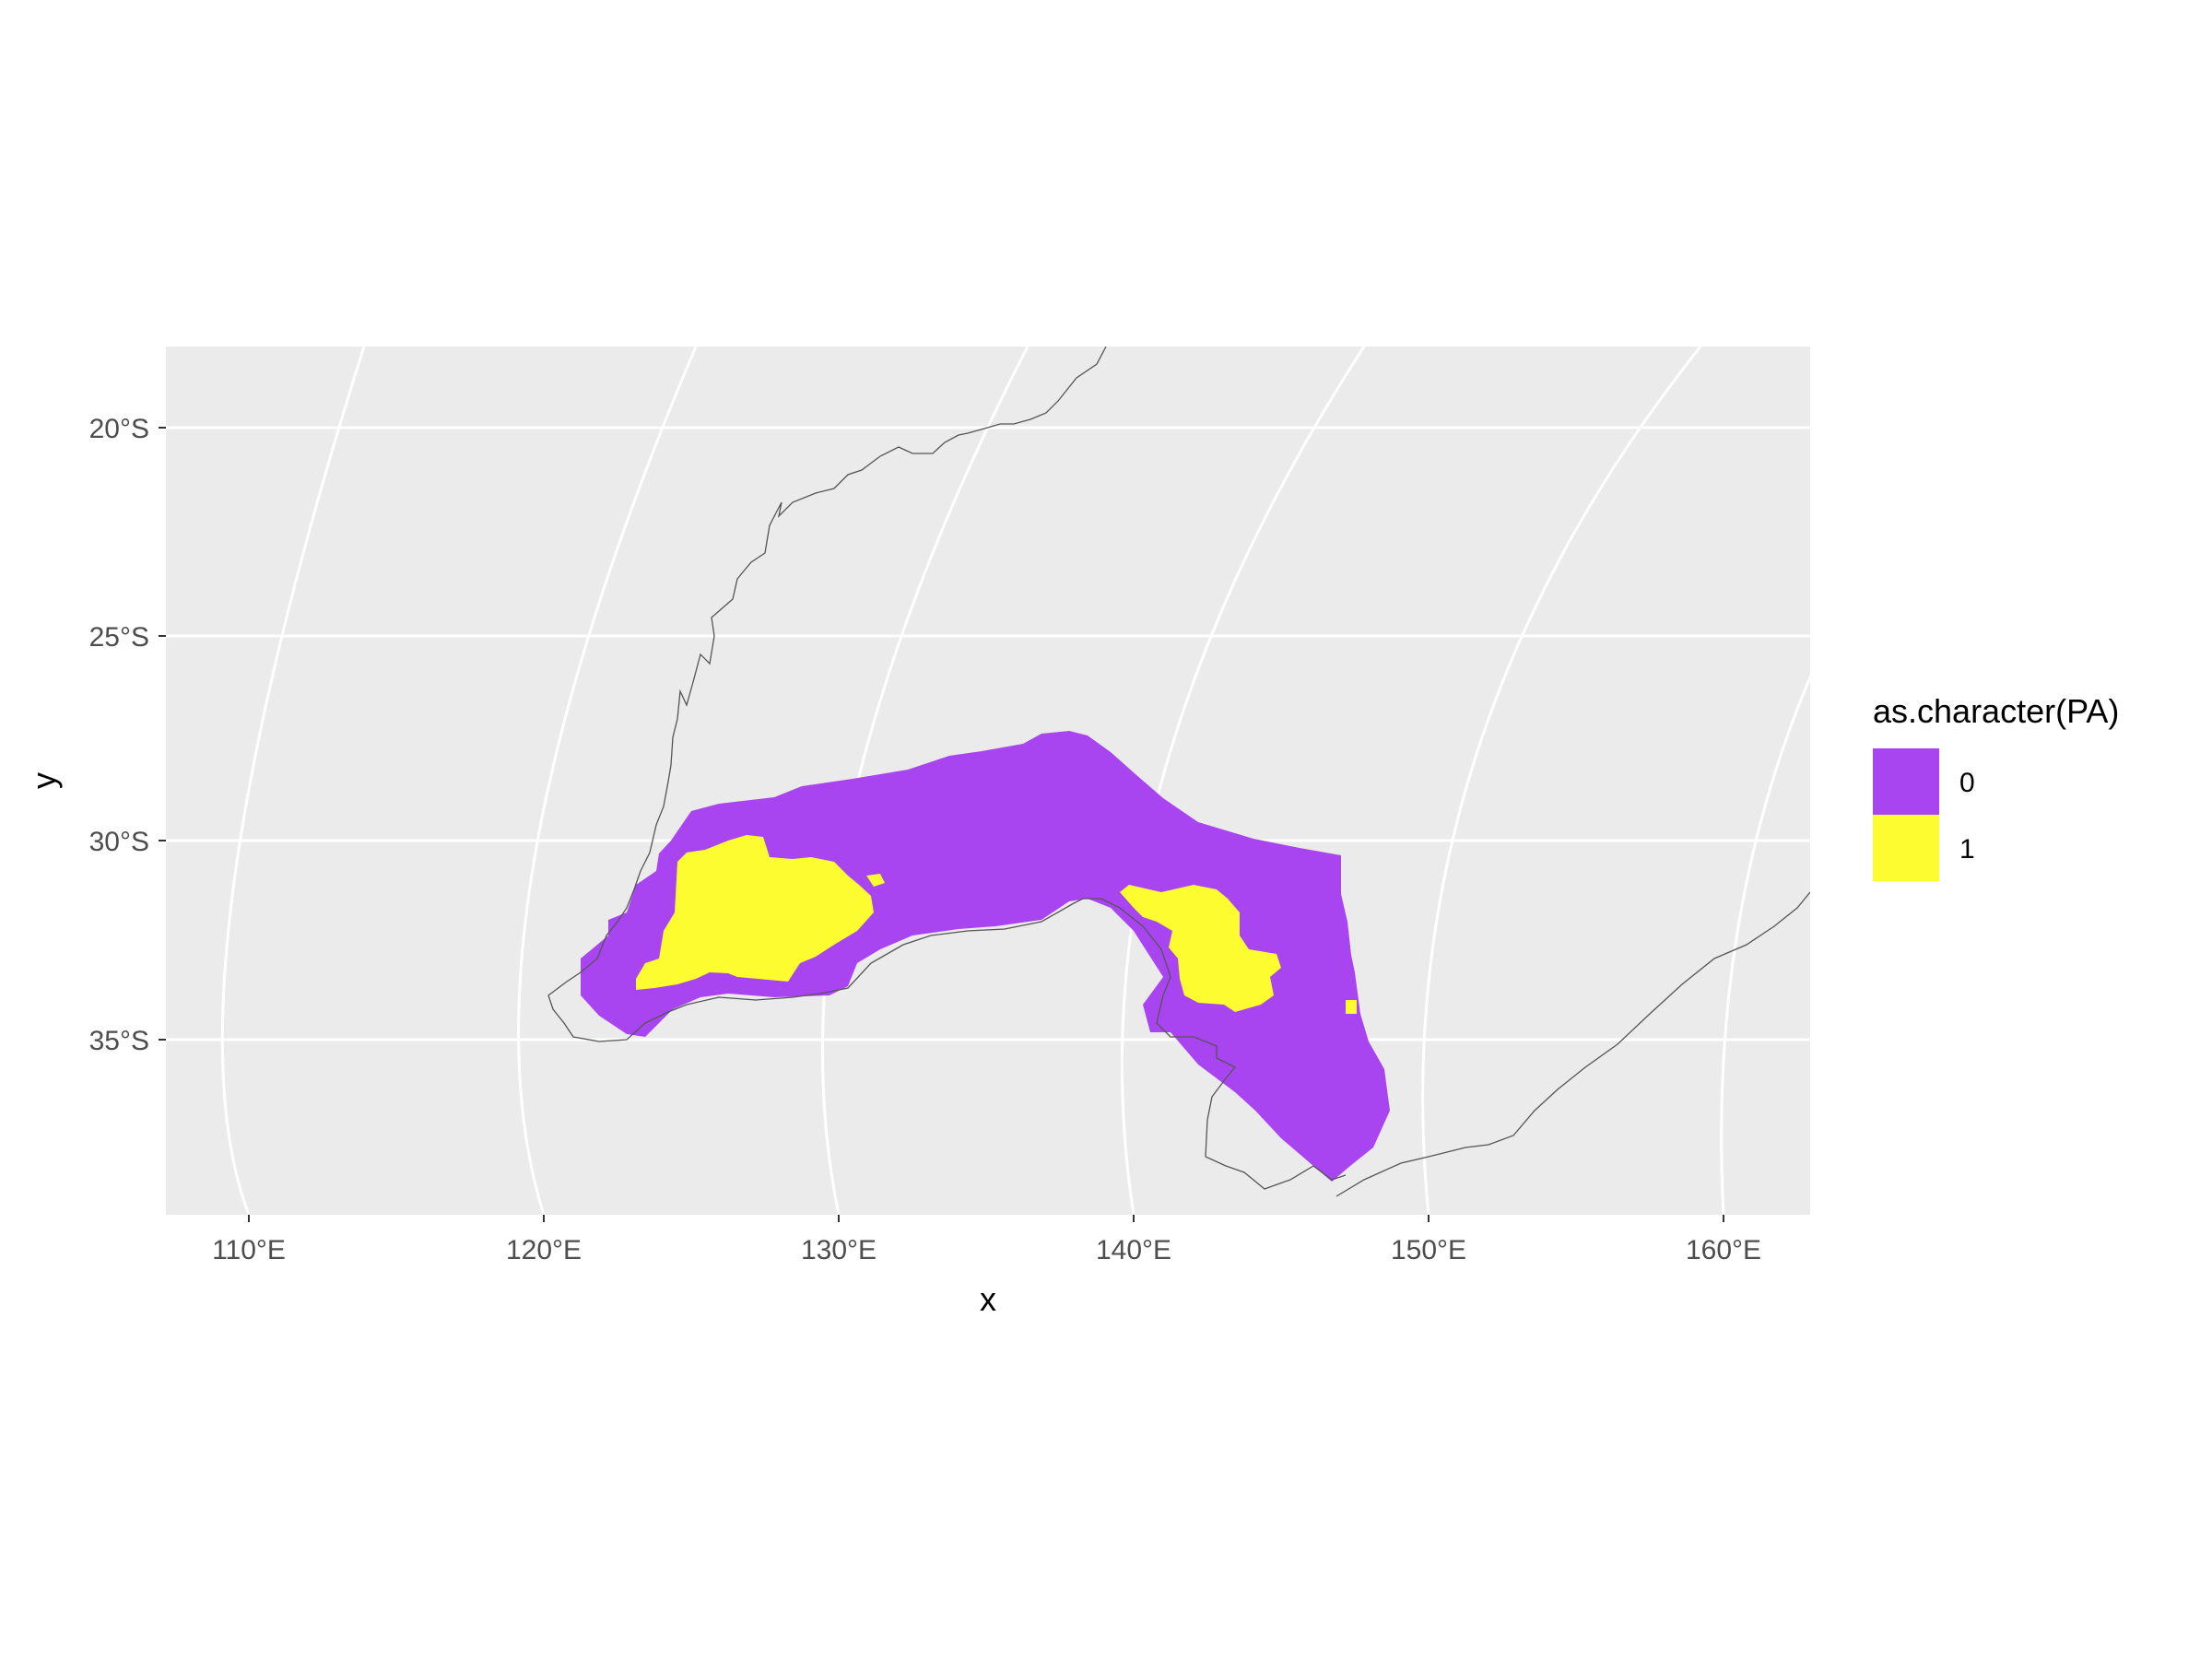  What do you see at coordinates (1967, 849) in the screenshot?
I see `legend-label-1: 1` at bounding box center [1967, 849].